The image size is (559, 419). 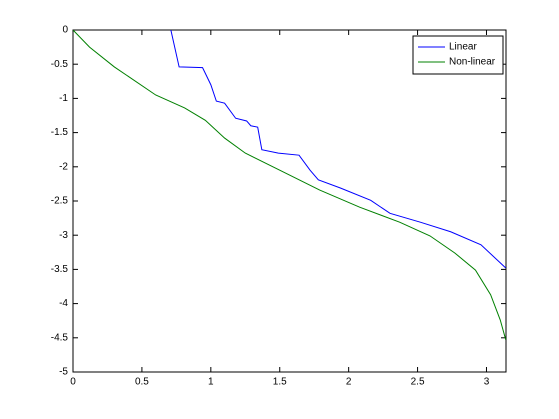 What do you see at coordinates (142, 382) in the screenshot?
I see `x-tick-label: 0.5` at bounding box center [142, 382].